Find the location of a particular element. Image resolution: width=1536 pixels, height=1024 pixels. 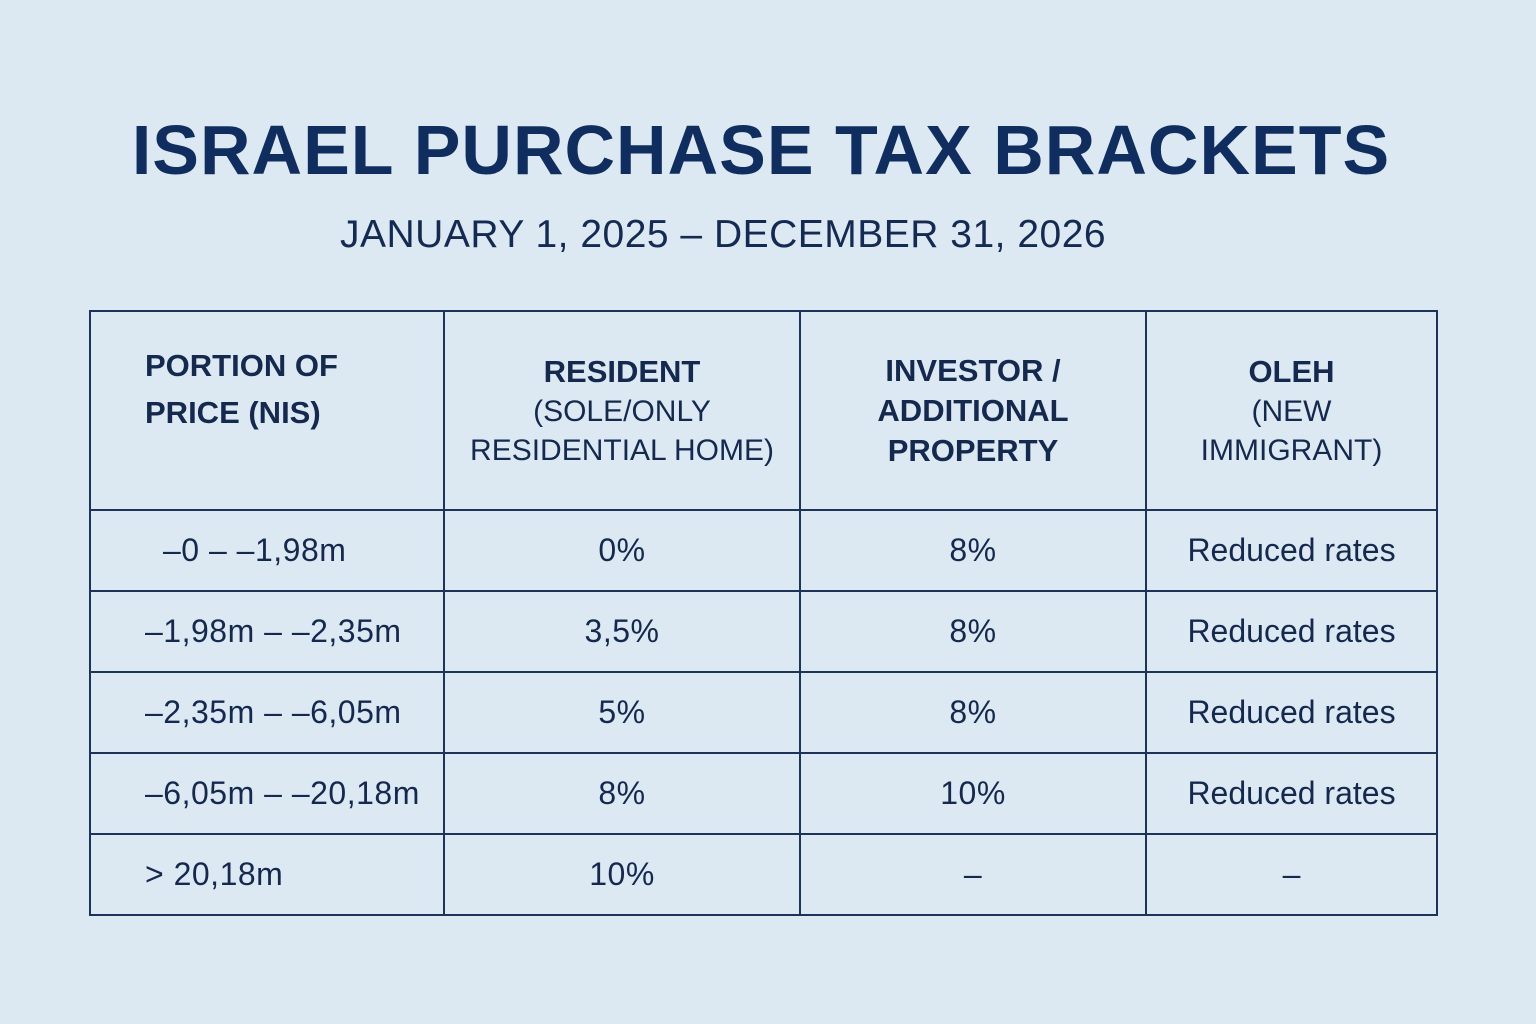

column-header-label: RESIDENT is located at coordinates (622, 371).